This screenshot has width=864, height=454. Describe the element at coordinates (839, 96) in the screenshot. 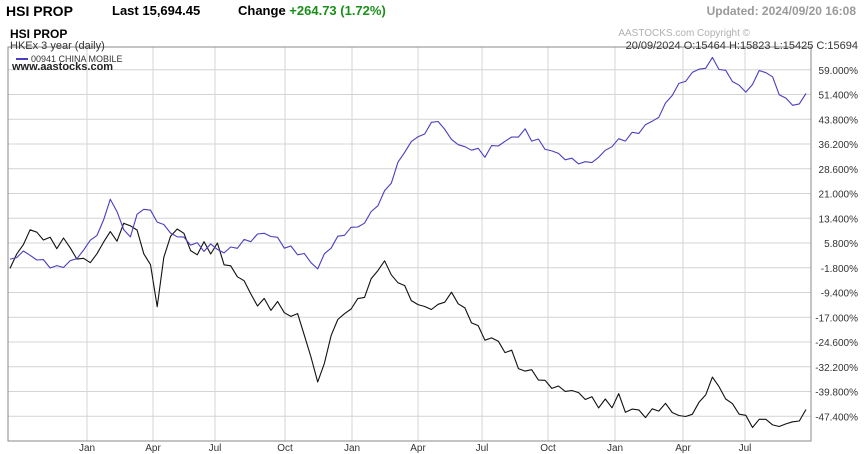

I see `y-tick-label: 51.400%` at that location.